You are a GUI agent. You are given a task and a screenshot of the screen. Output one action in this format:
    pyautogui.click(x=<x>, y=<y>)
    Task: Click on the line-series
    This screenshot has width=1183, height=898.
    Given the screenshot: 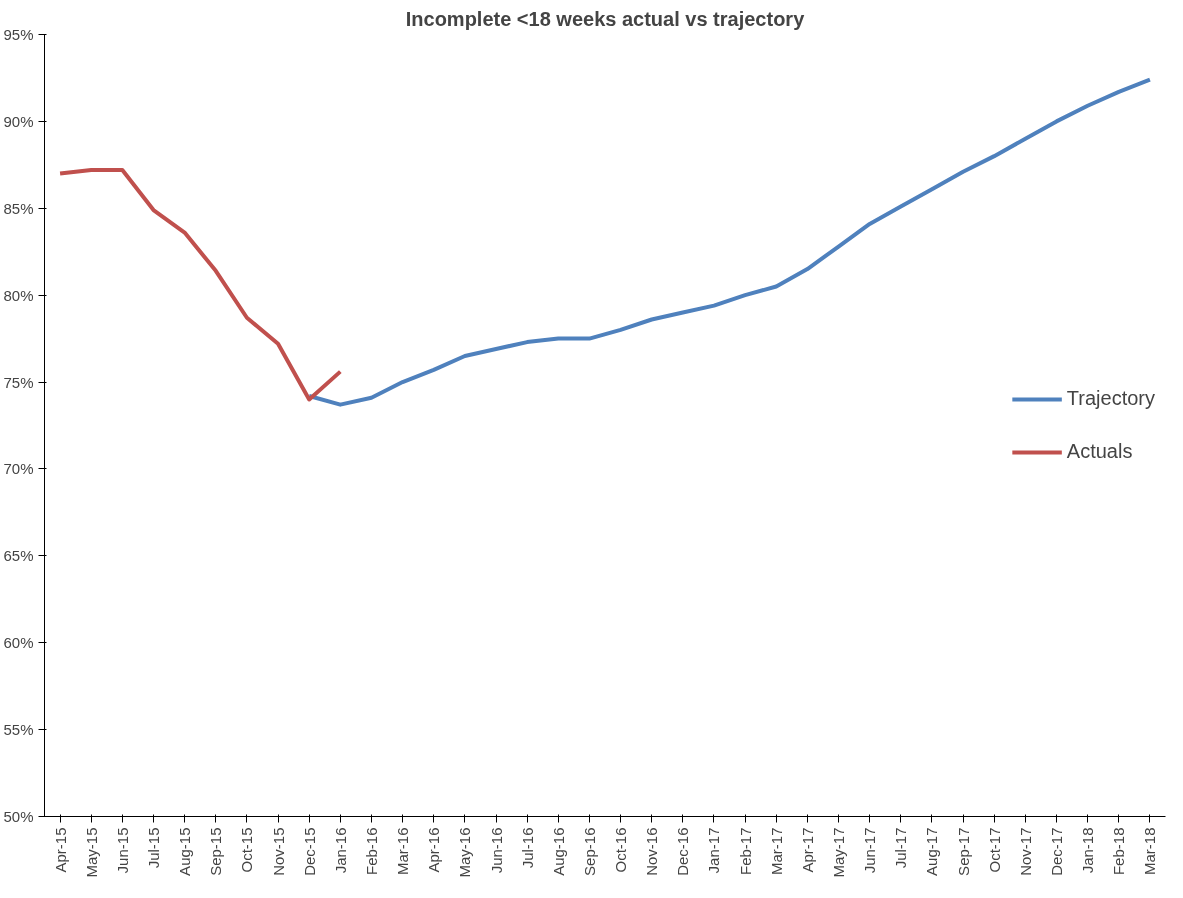 What is the action you would take?
    pyautogui.click(x=200, y=285)
    